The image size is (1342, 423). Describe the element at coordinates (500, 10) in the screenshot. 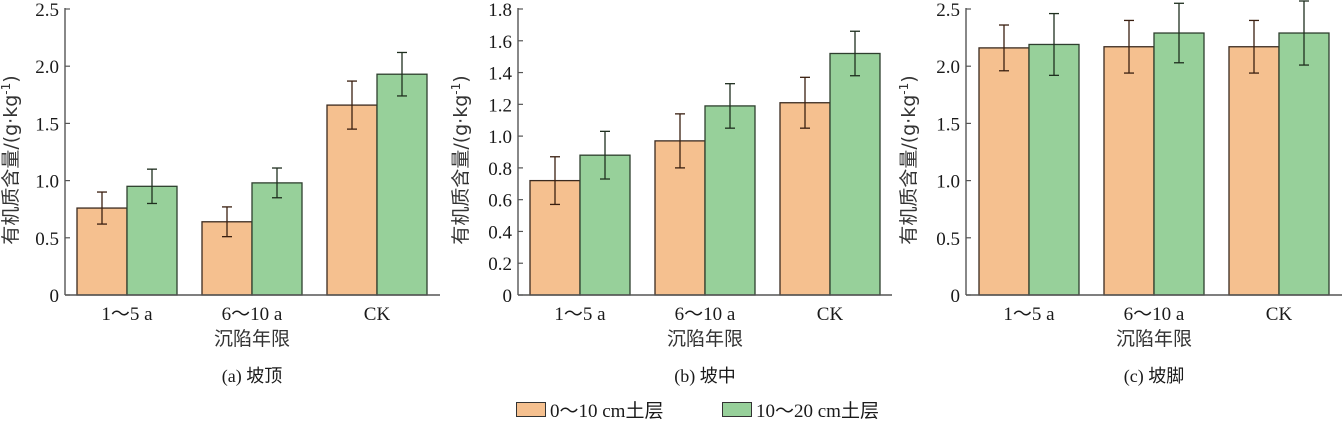

I see `y-tick-label: 1.8` at that location.